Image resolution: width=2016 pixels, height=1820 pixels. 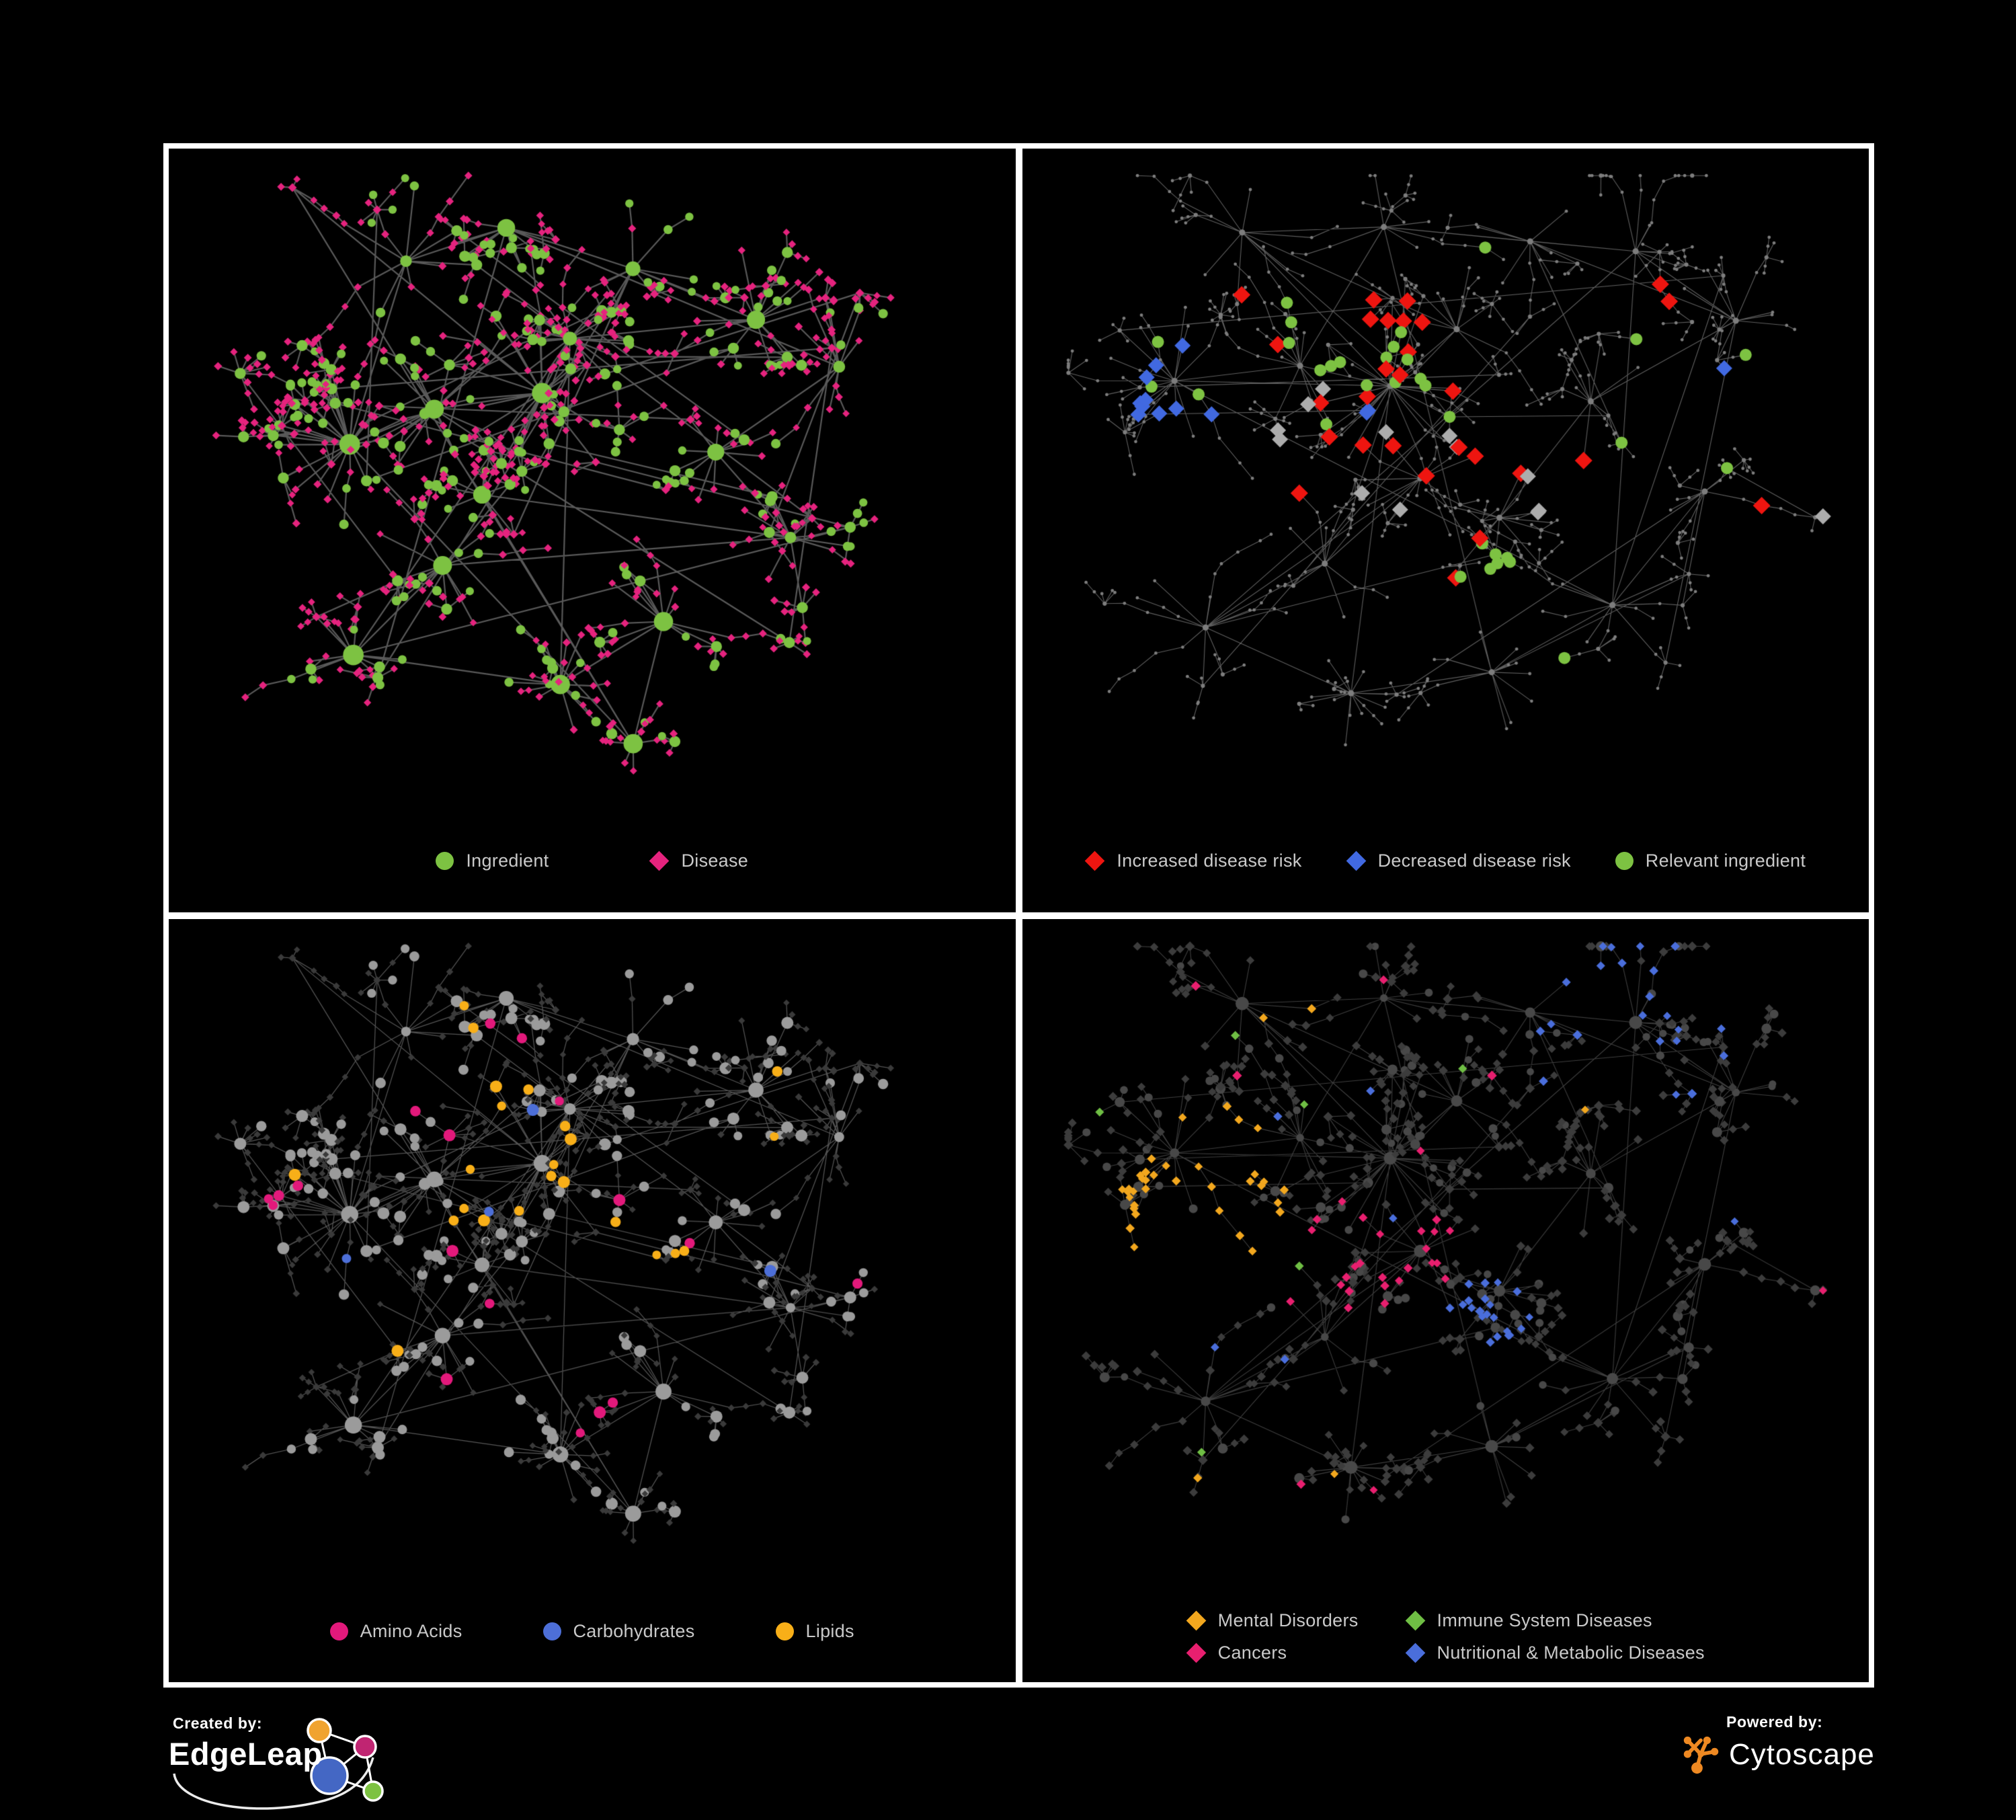 I want to click on legend-item: Increased disease risk, so click(x=1193, y=860).